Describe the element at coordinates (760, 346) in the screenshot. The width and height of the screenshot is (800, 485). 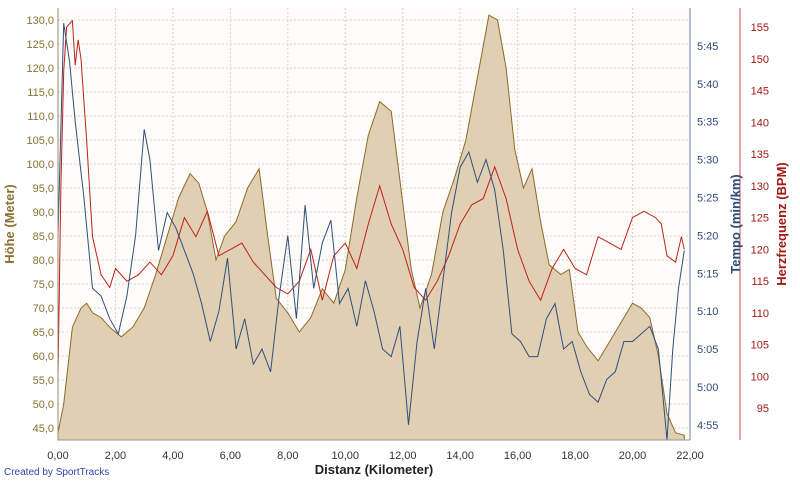
I see `heart-rate-tick-label: 105` at that location.